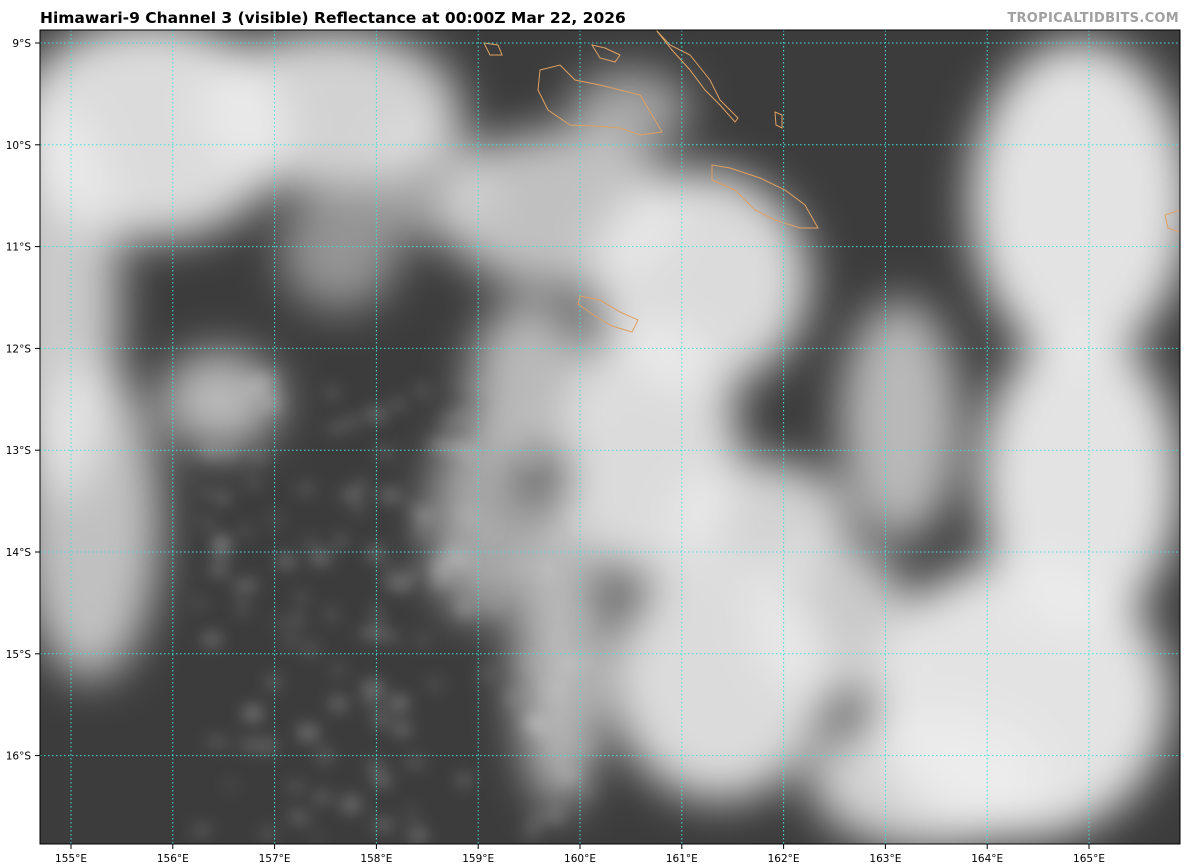  Describe the element at coordinates (1089, 859) in the screenshot. I see `longitude-label: 165°E` at that location.